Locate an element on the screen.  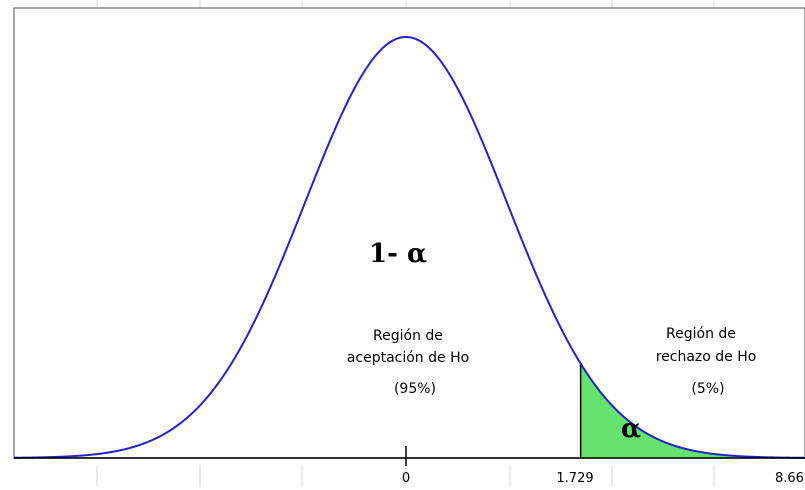
rejection-region-area is located at coordinates (692, 410).